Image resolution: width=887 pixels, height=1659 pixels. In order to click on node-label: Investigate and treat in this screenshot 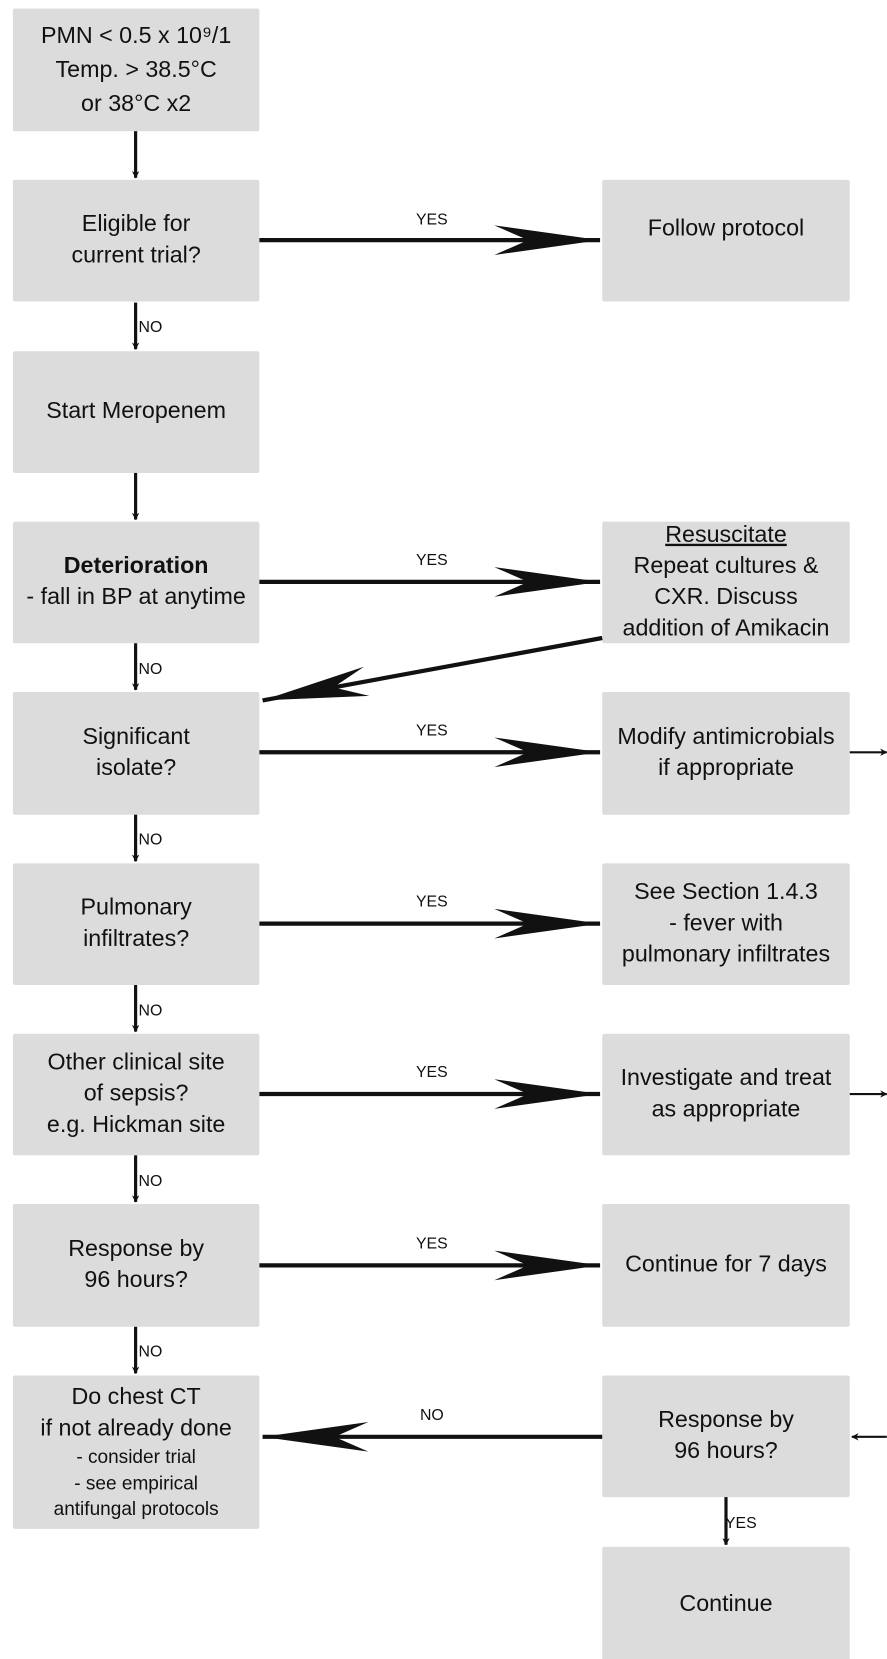, I will do `click(726, 1077)`.